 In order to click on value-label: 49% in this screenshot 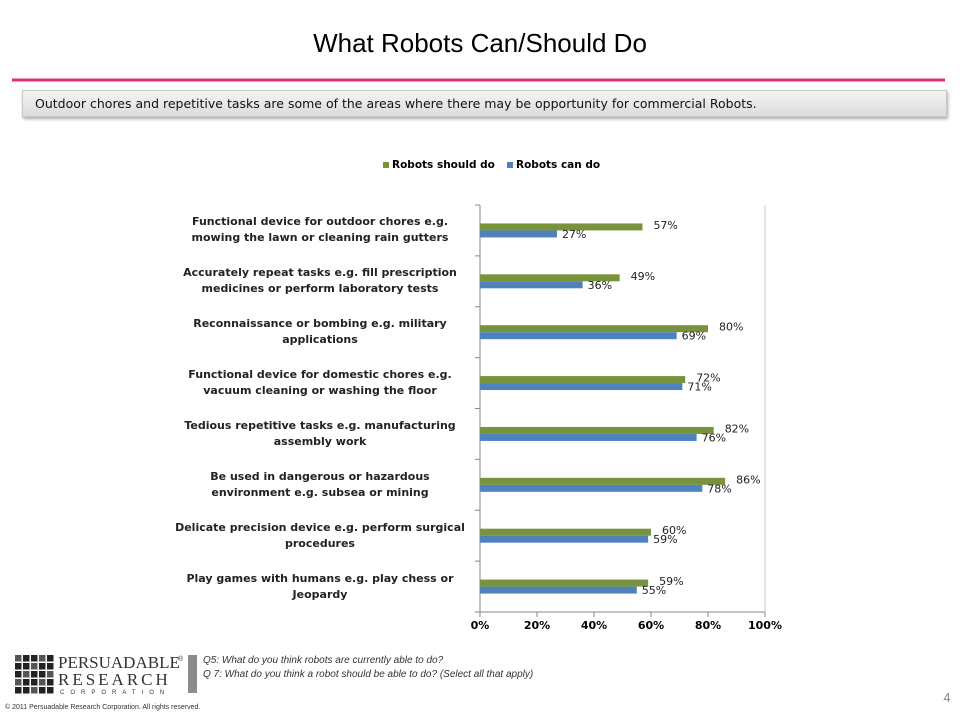, I will do `click(643, 276)`.